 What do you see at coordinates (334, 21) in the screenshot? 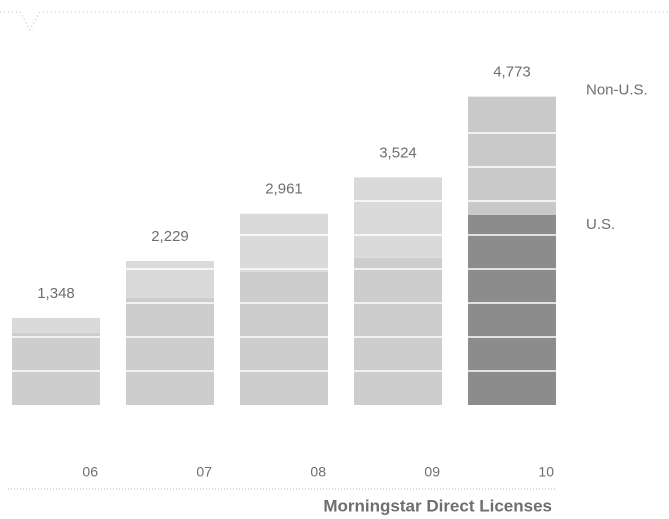
I see `top-rule` at bounding box center [334, 21].